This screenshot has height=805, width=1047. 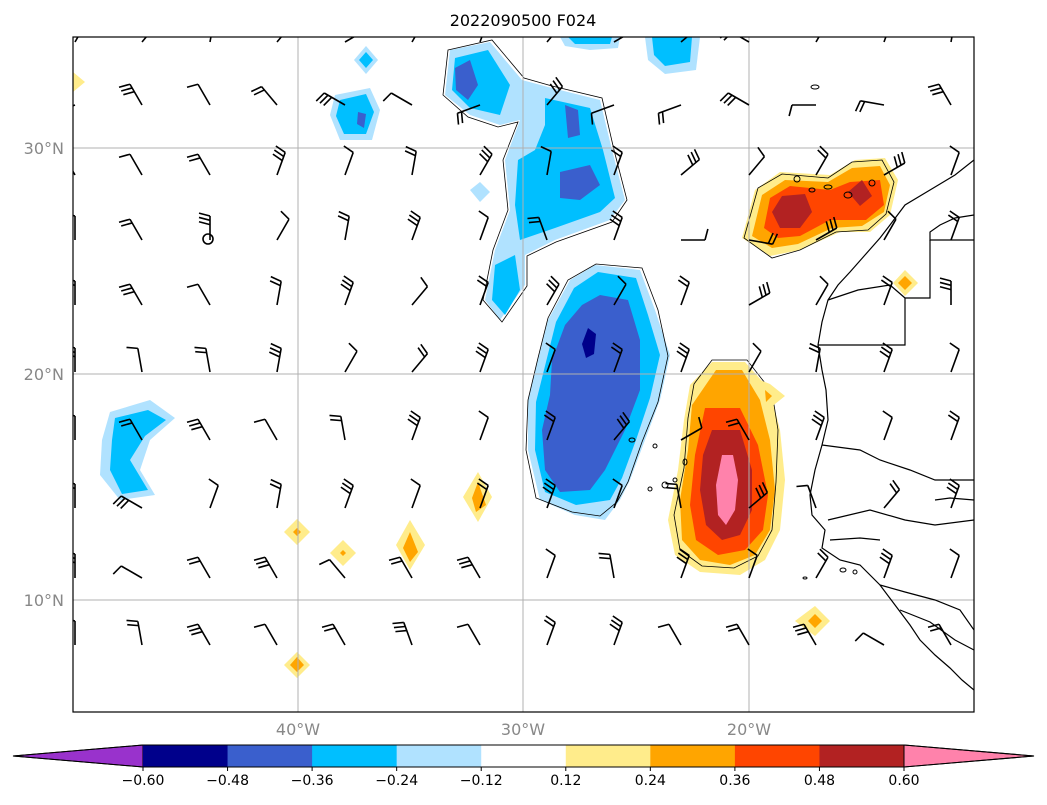 I want to click on lat-label-10n: 10°N, so click(x=44, y=600).